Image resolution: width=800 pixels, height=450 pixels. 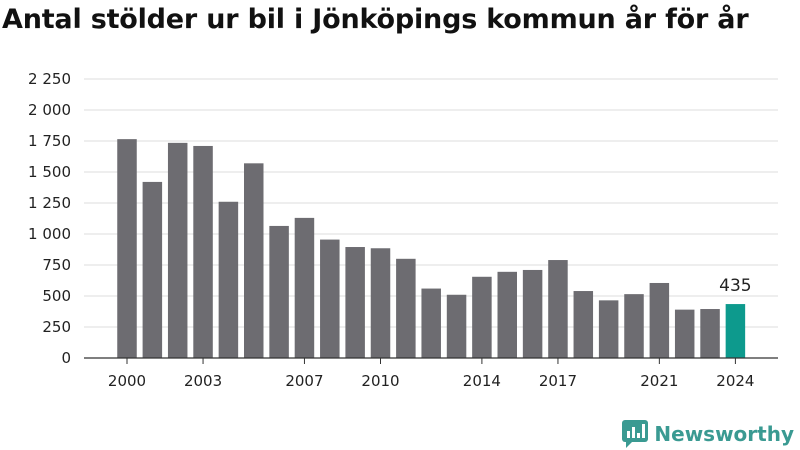 What do you see at coordinates (49, 79) in the screenshot?
I see `y-tick-label: 2 250` at bounding box center [49, 79].